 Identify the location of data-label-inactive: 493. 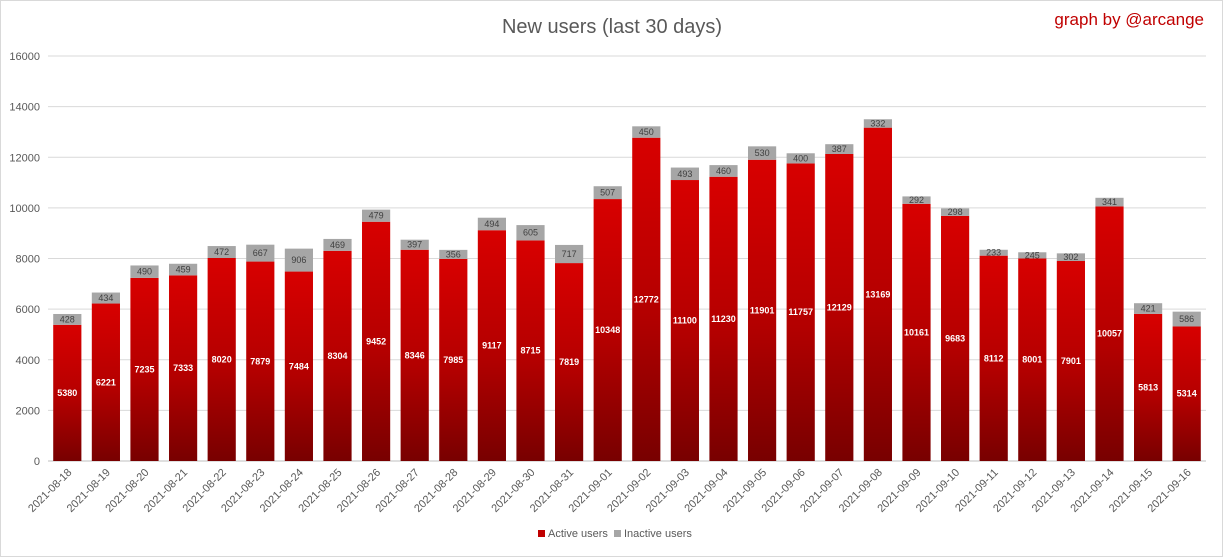
(684, 174).